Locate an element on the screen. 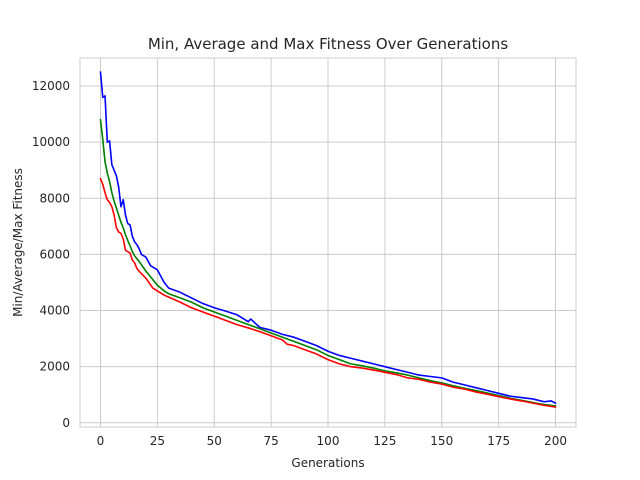 This screenshot has height=480, width=640. y-tick-label: 4000 is located at coordinates (54, 311).